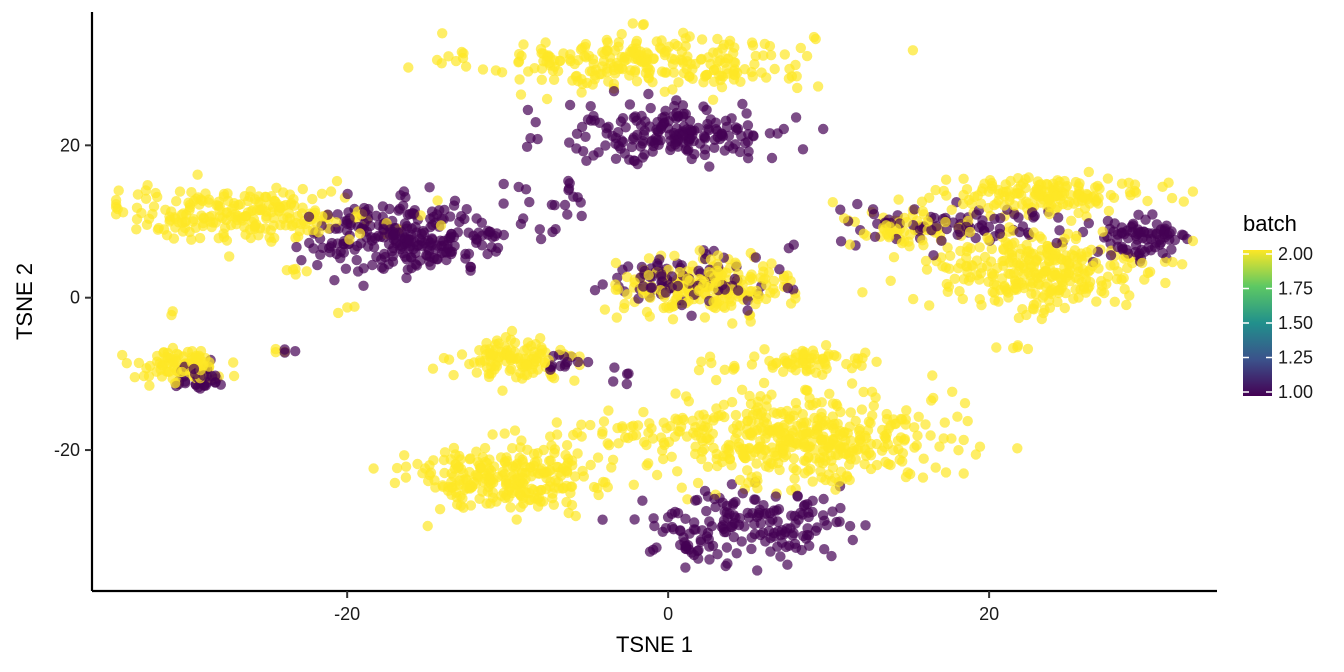 The width and height of the screenshot is (1344, 672). I want to click on y-tick-label: 0, so click(75, 298).